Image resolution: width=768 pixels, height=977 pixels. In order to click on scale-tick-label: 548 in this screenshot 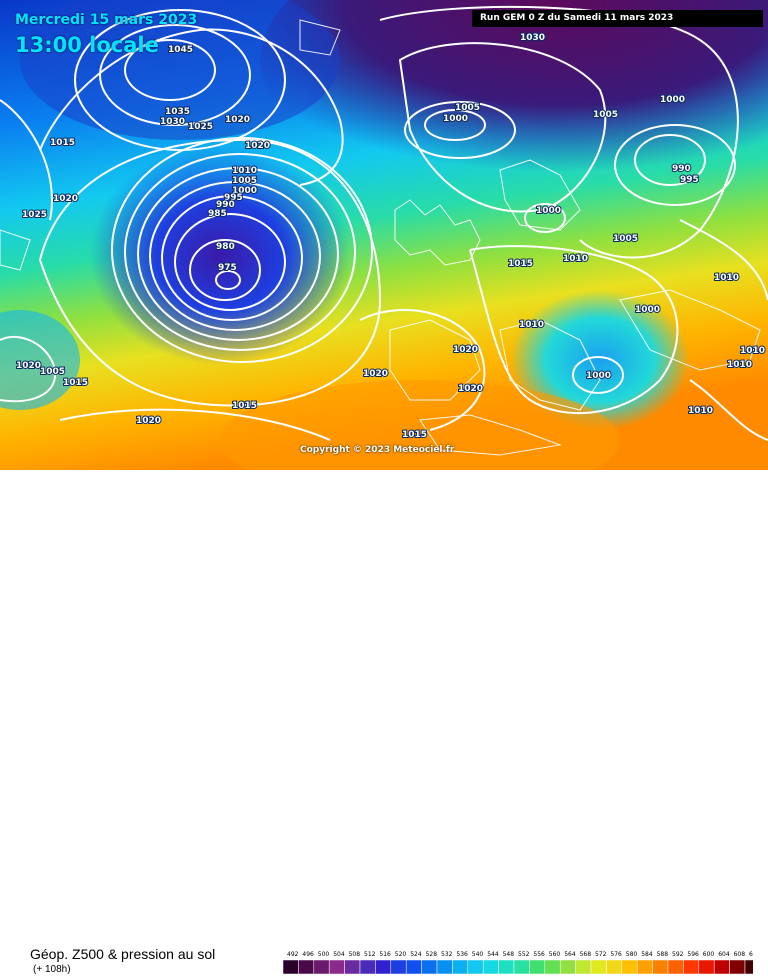, I will do `click(509, 954)`.